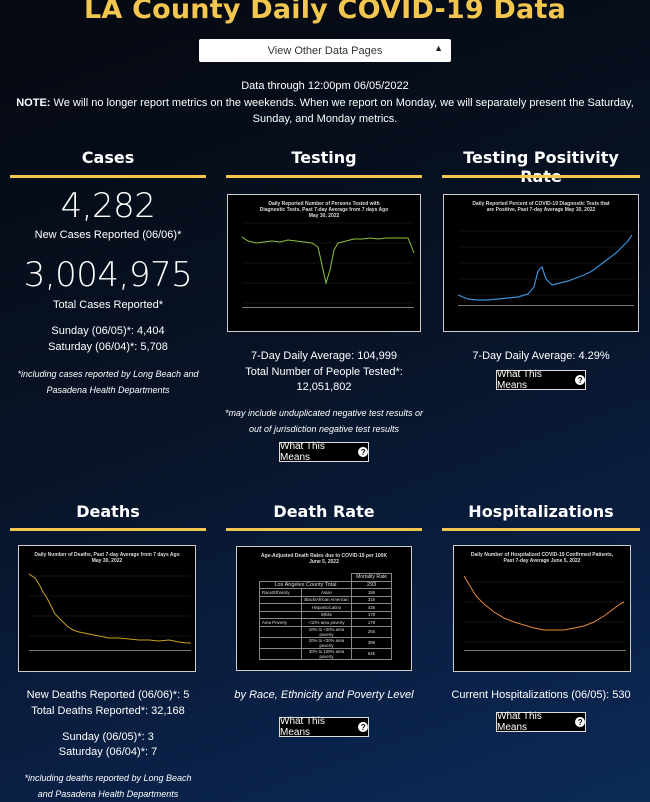 The width and height of the screenshot is (650, 802). What do you see at coordinates (326, 631) in the screenshot?
I see `row-label: 10% to <20% area poverty` at bounding box center [326, 631].